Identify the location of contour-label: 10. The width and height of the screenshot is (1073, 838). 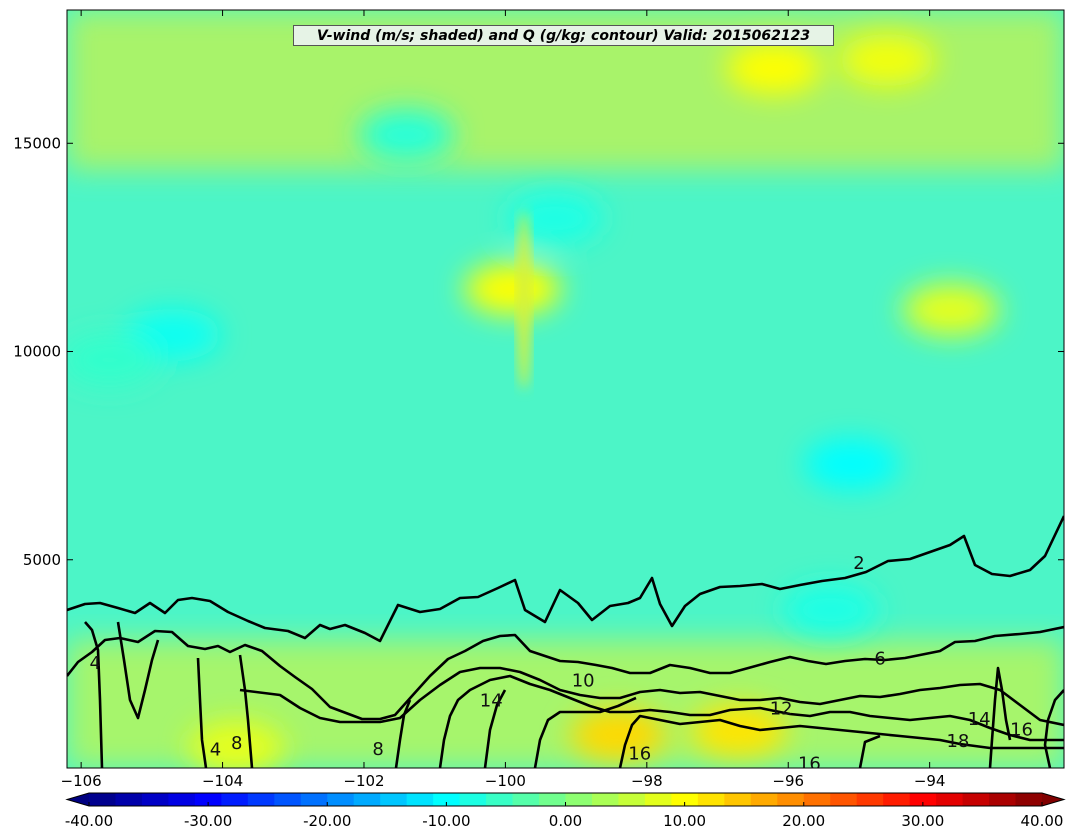
(583, 680).